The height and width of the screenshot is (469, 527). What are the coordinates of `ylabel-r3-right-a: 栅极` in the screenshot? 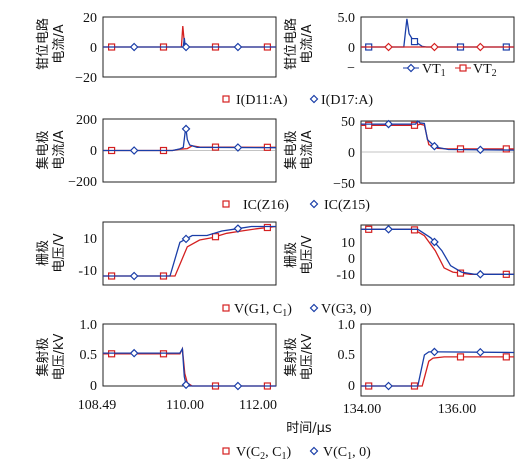 It's located at (291, 255).